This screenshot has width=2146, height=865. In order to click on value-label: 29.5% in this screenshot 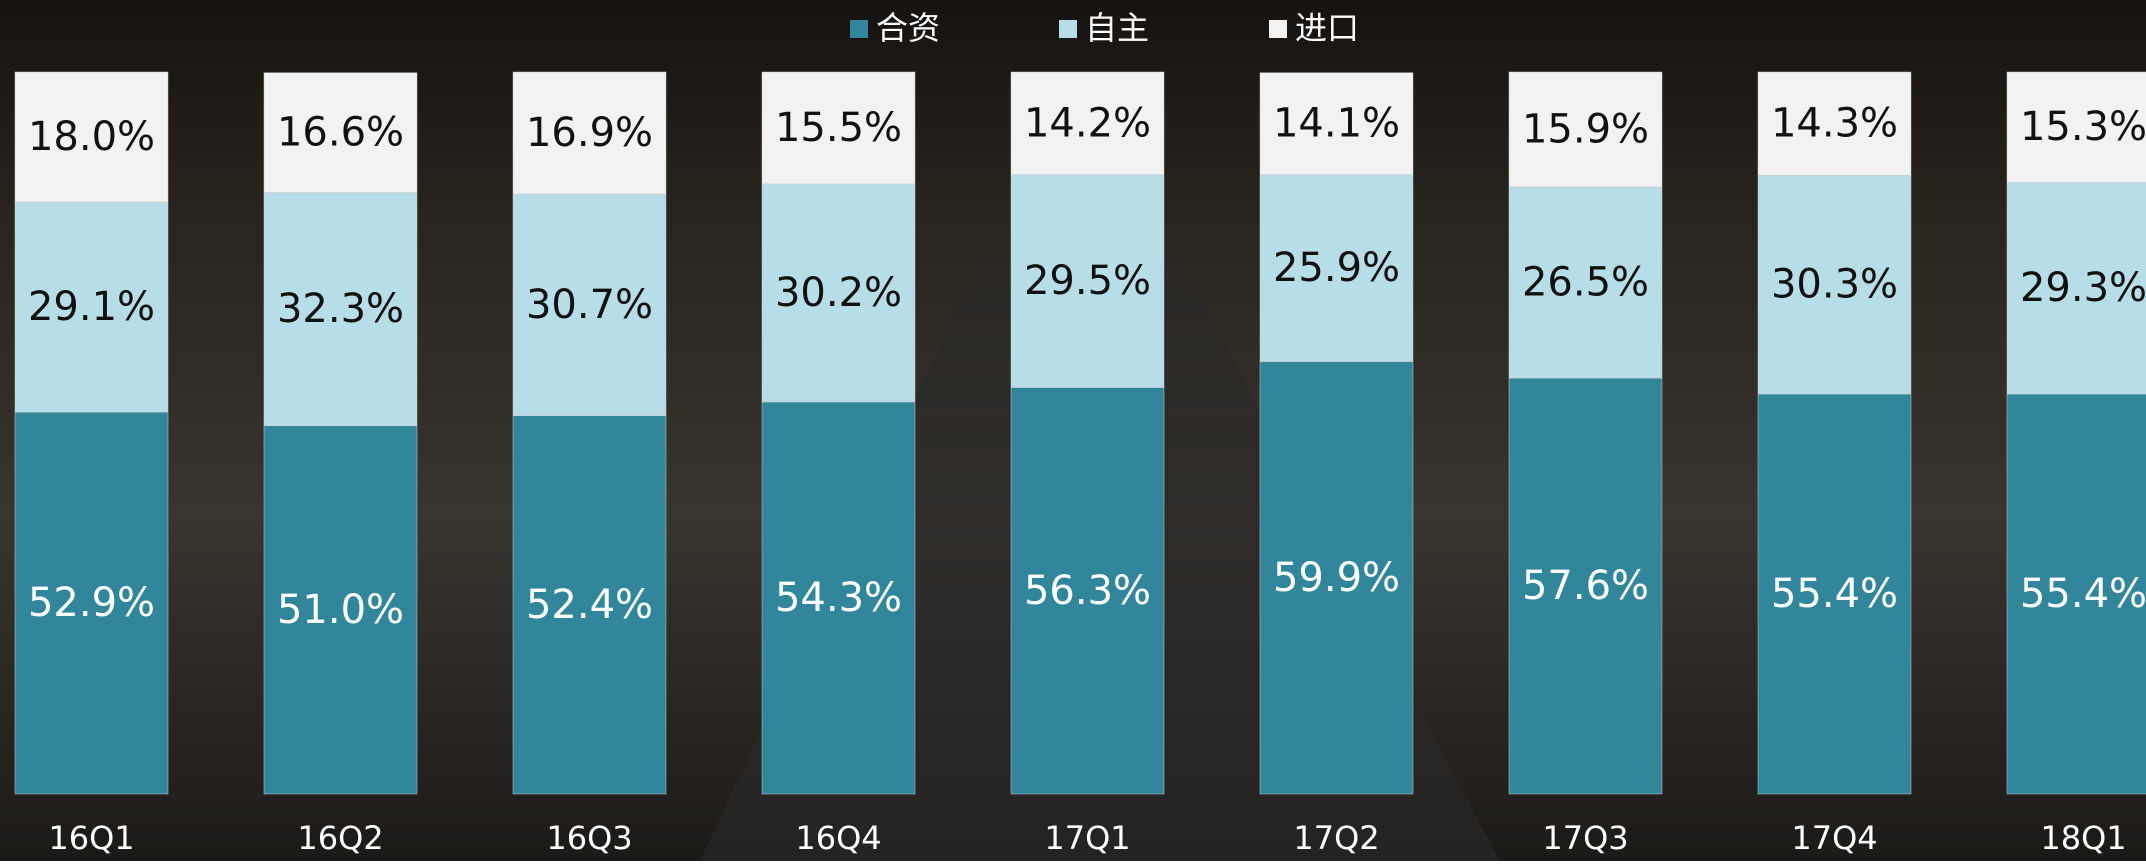, I will do `click(1087, 281)`.